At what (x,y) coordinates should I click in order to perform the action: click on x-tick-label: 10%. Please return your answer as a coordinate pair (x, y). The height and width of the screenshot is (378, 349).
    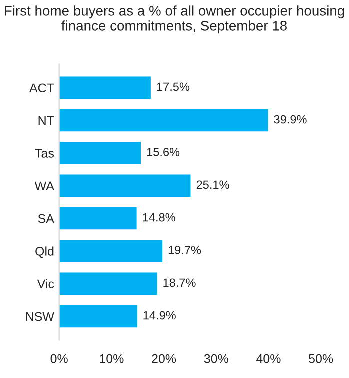
    Looking at the image, I should click on (112, 359).